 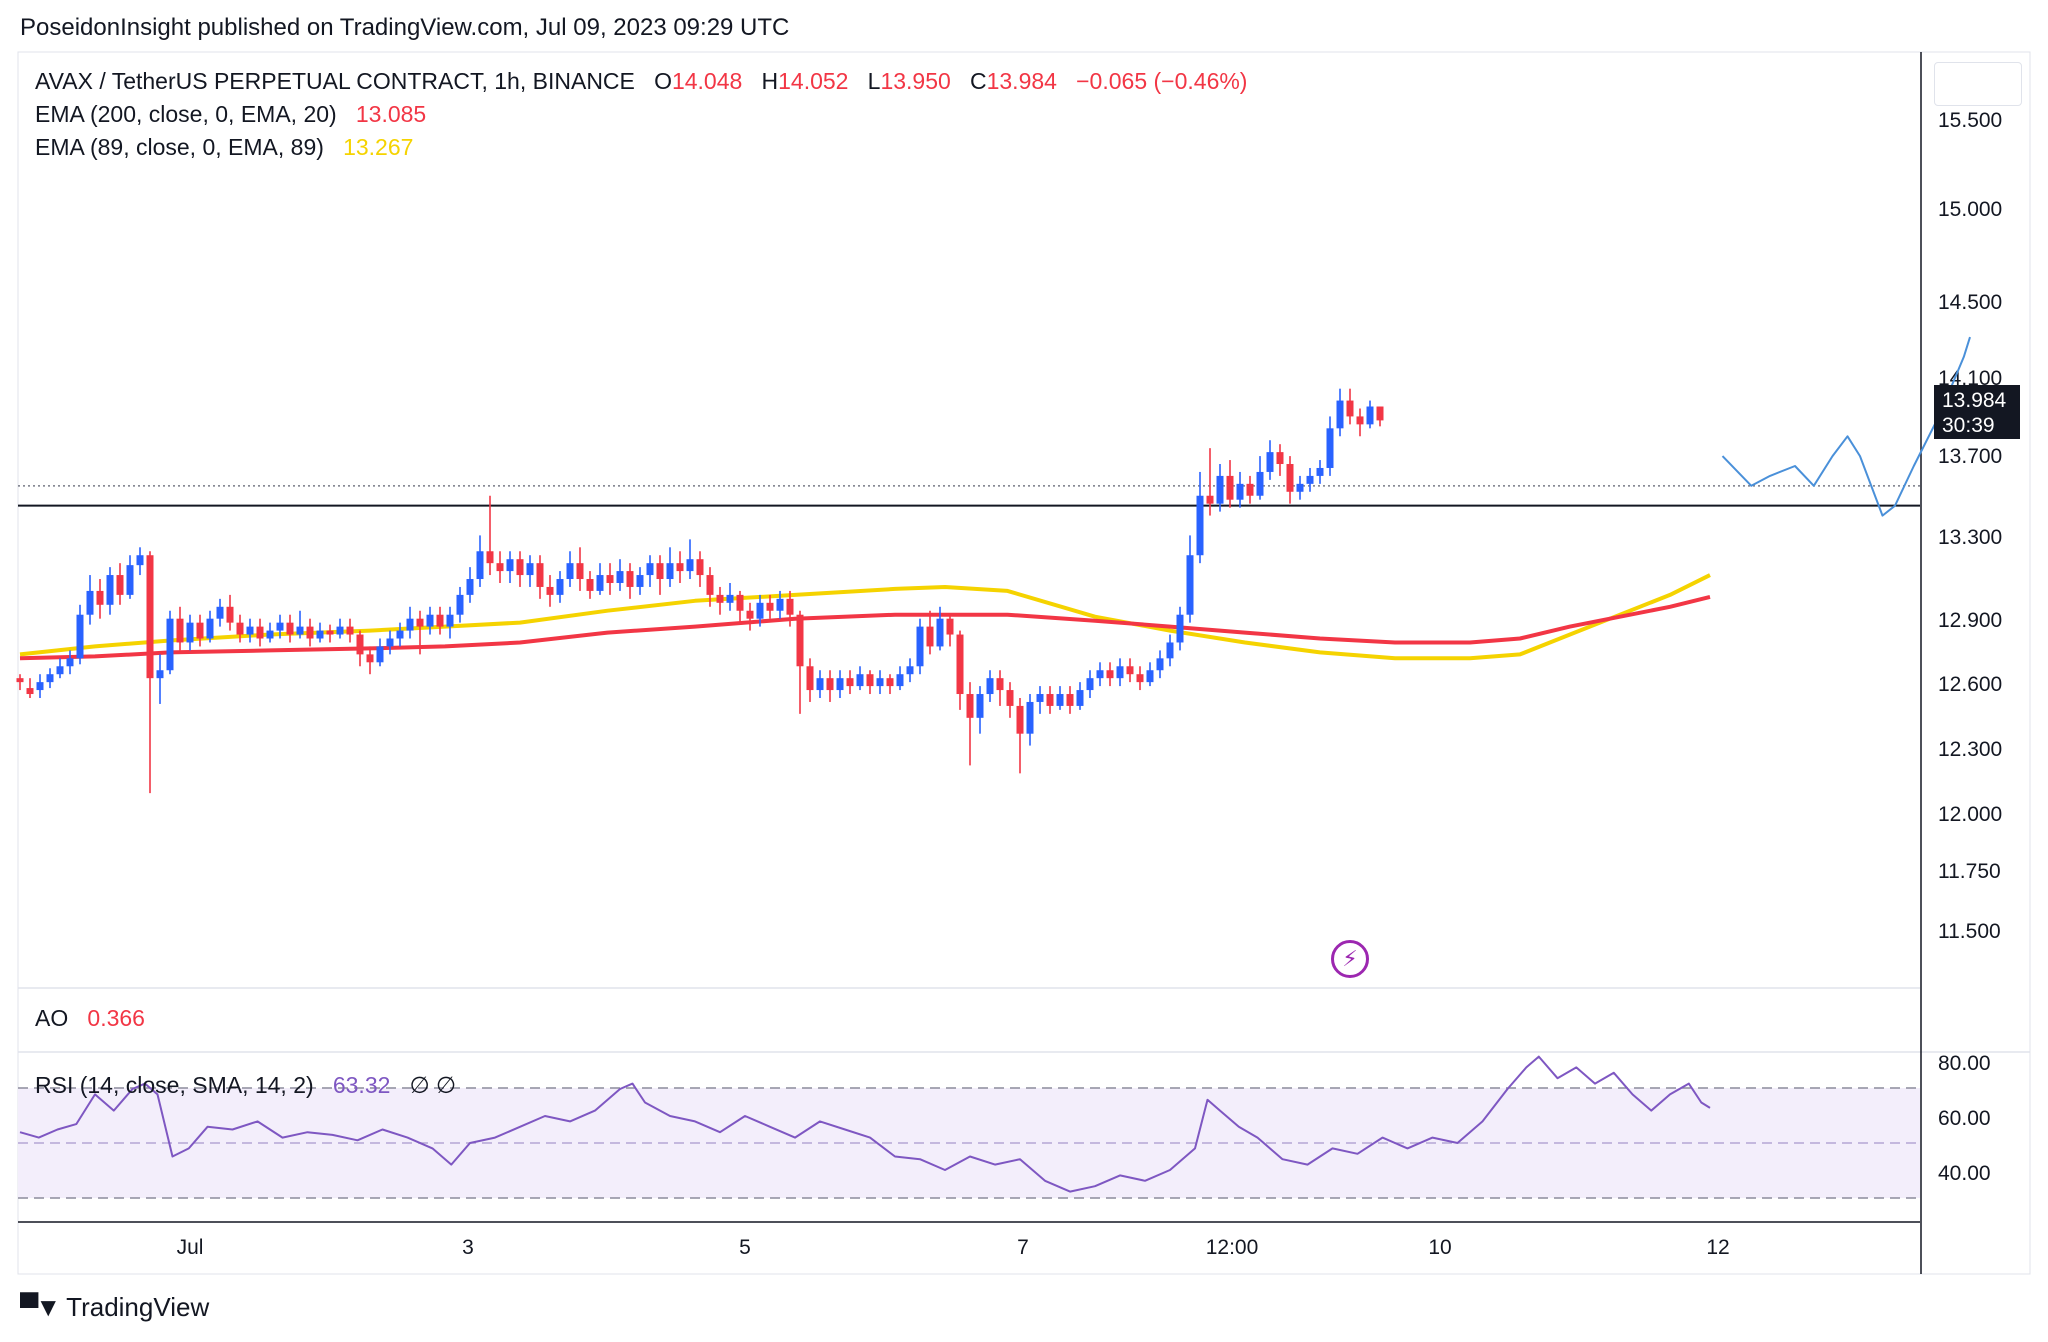 What do you see at coordinates (1021, 81) in the screenshot?
I see `legend-c-value: 13.984` at bounding box center [1021, 81].